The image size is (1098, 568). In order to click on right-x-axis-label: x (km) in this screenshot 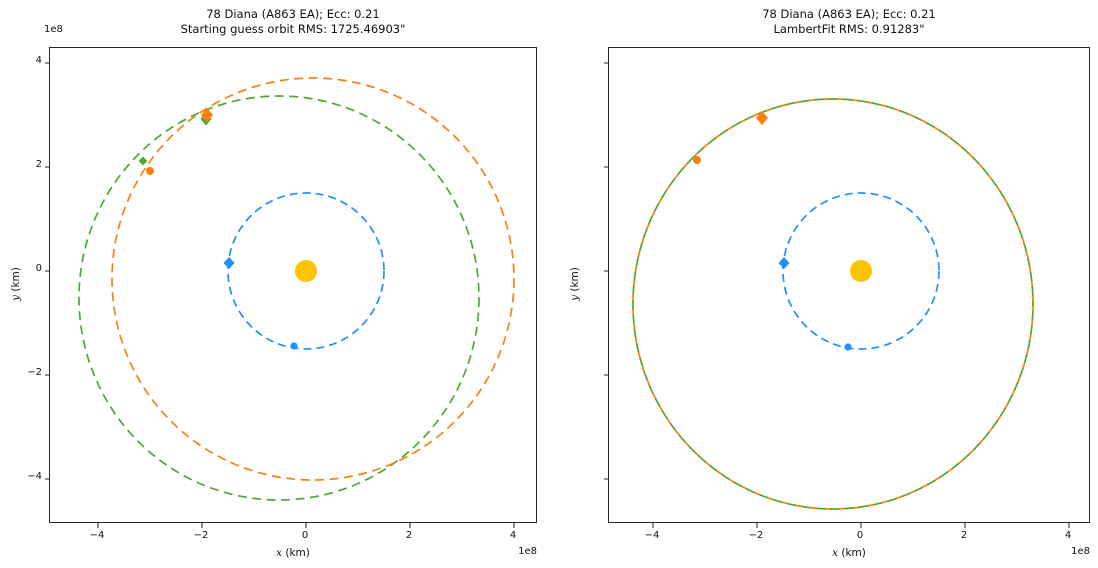, I will do `click(849, 553)`.